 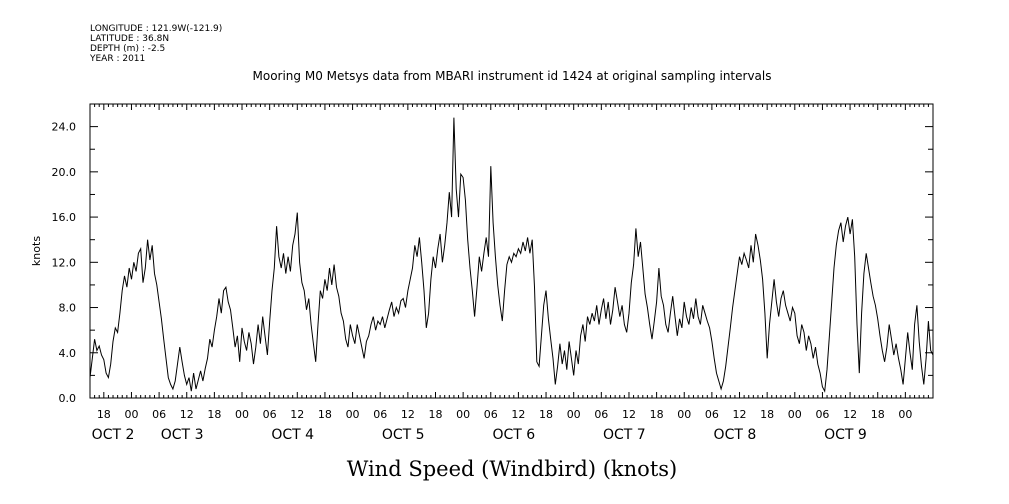 What do you see at coordinates (735, 435) in the screenshot?
I see `date-label: OCT 8` at bounding box center [735, 435].